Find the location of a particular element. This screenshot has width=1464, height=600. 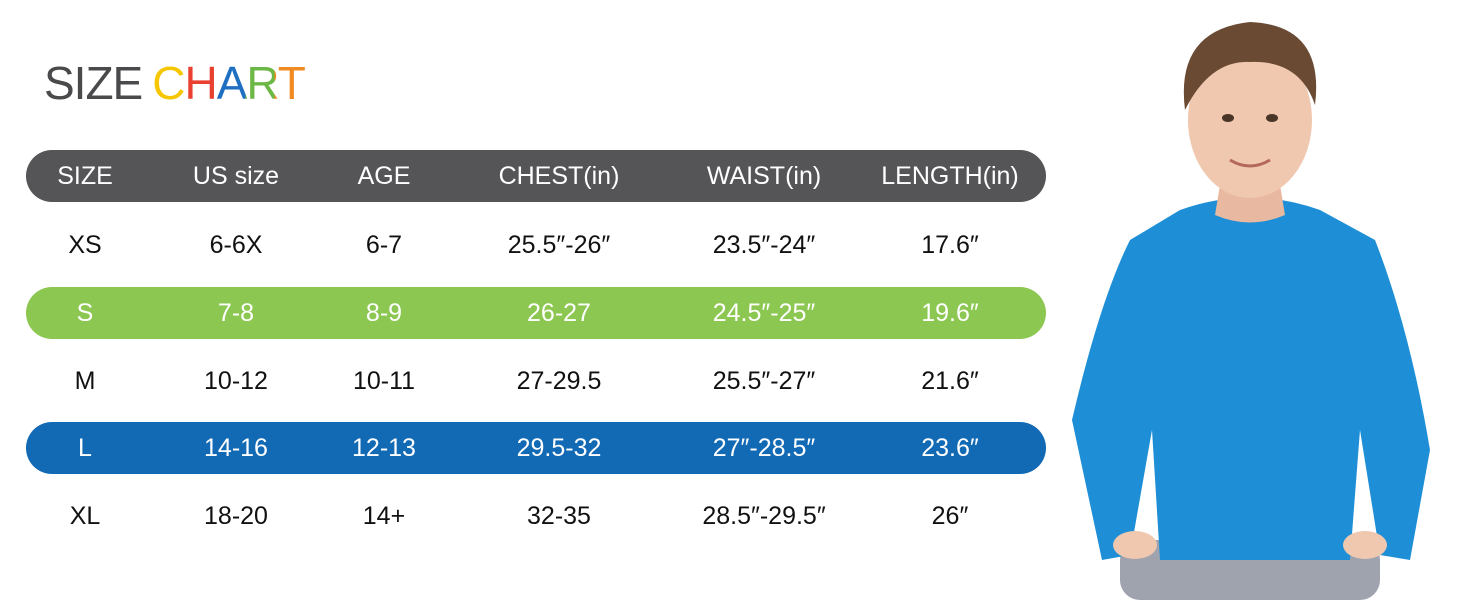

cell: 6-6X is located at coordinates (236, 245).